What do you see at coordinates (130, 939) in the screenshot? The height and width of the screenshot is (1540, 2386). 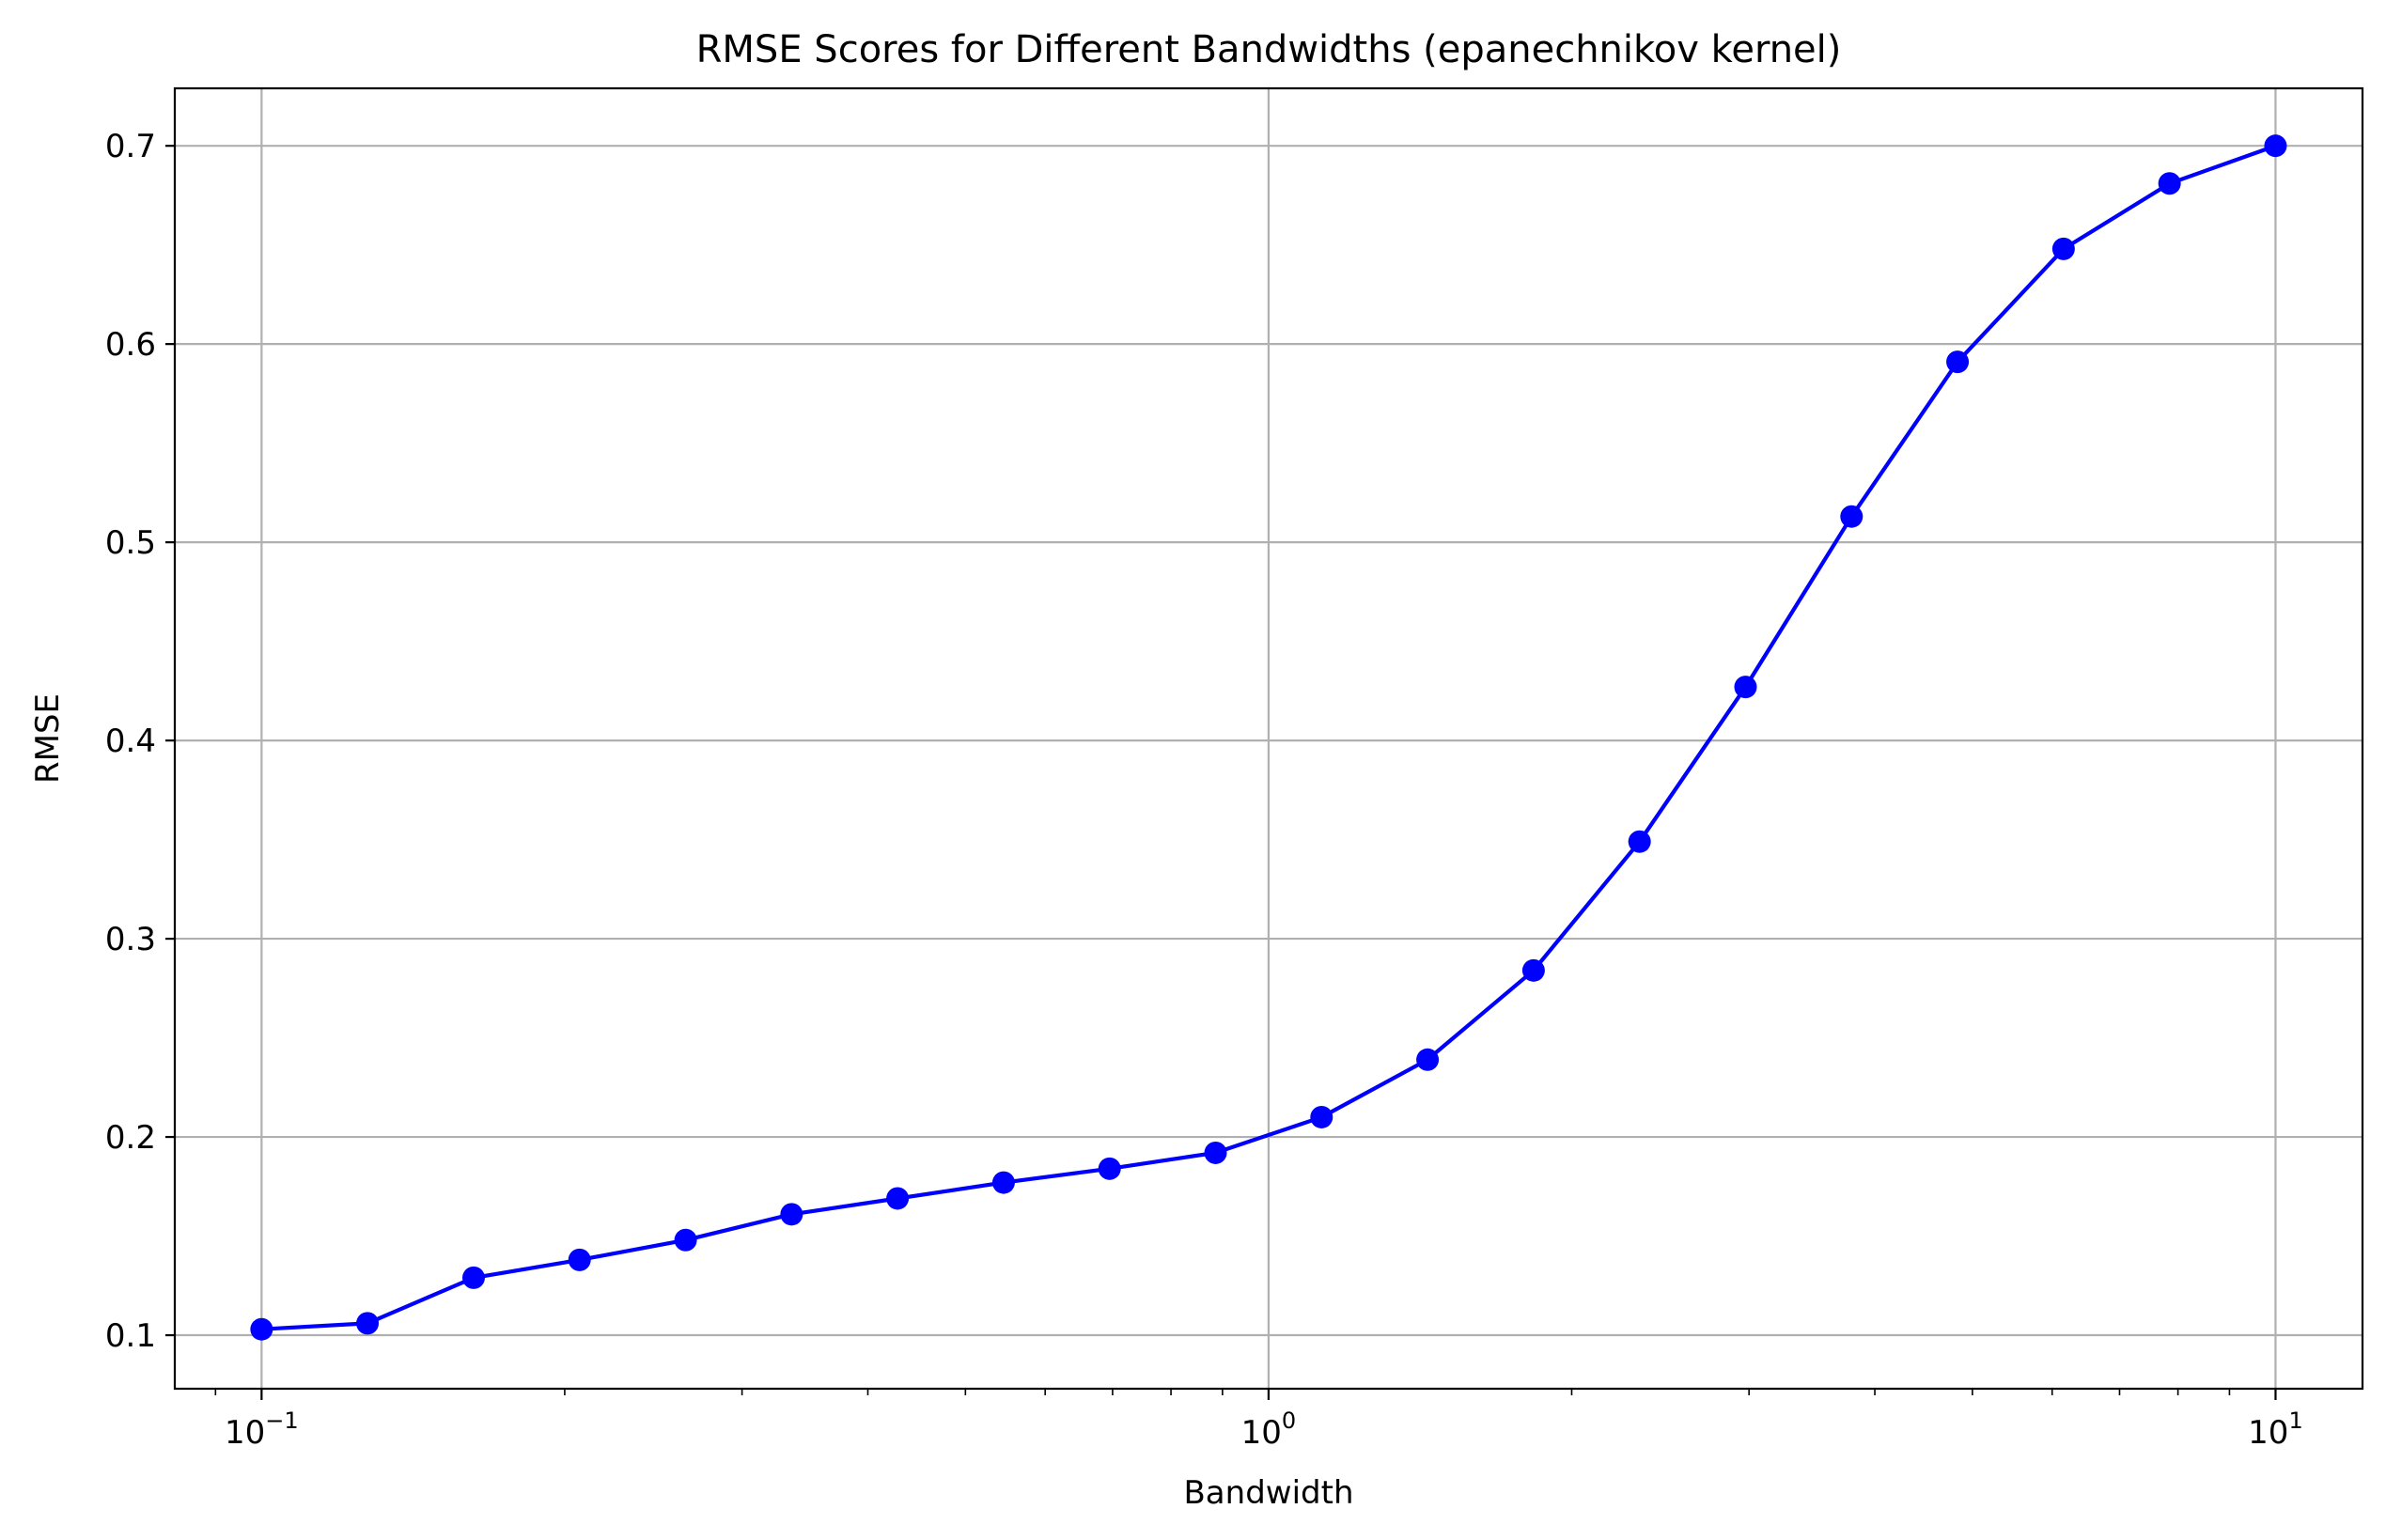 I see `y-tick-label: 0.3` at bounding box center [130, 939].